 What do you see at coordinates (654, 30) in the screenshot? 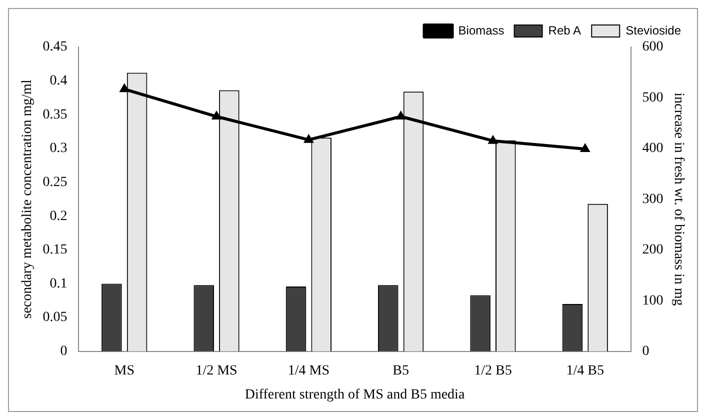
I see `legend-label: Stevioside` at bounding box center [654, 30].